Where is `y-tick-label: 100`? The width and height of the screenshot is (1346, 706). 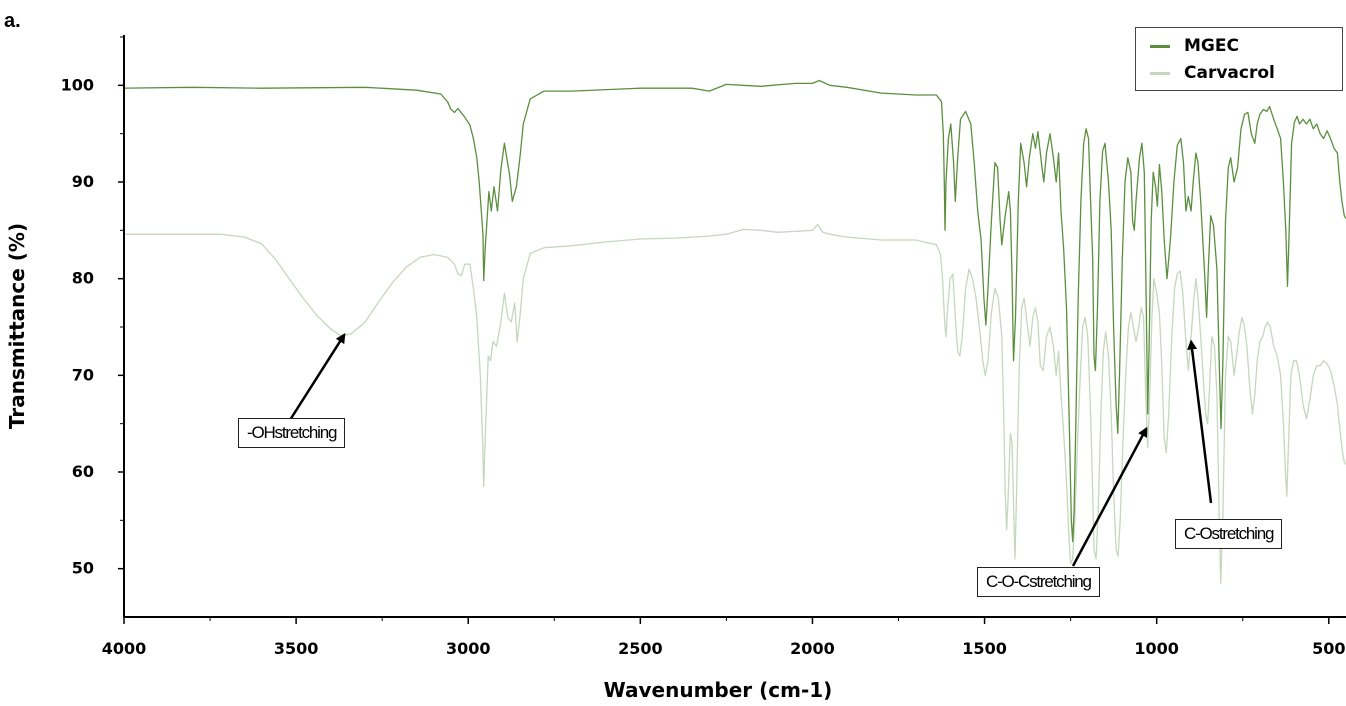 y-tick-label: 100 is located at coordinates (77, 84).